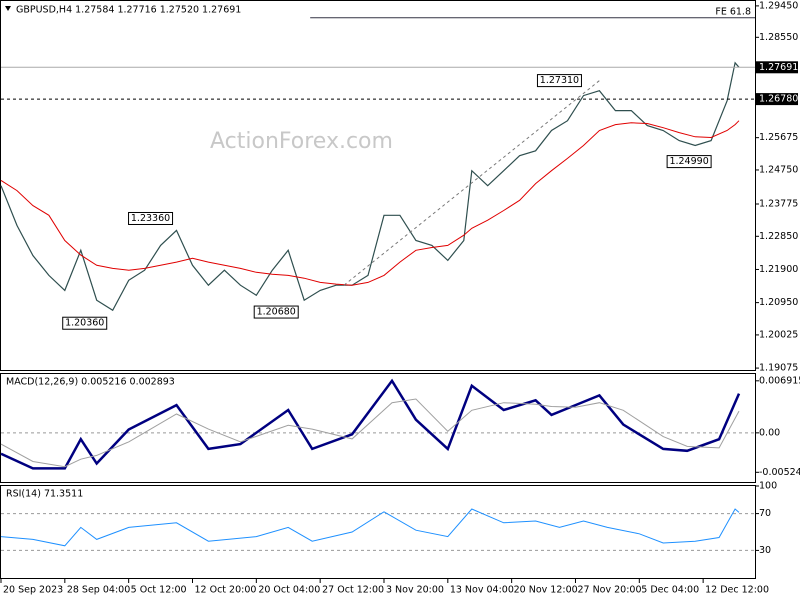 The image size is (800, 600). Describe the element at coordinates (778, 236) in the screenshot. I see `y-tick-label: 1.22850` at that location.